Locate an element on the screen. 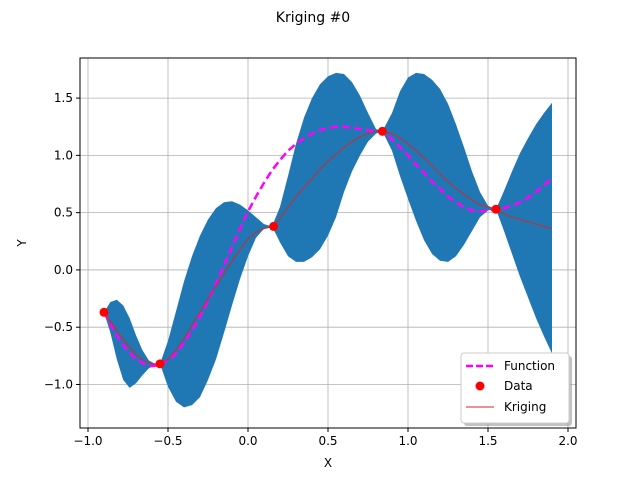 This screenshot has width=640, height=480. y-tick-label: 1.0 is located at coordinates (63, 155).